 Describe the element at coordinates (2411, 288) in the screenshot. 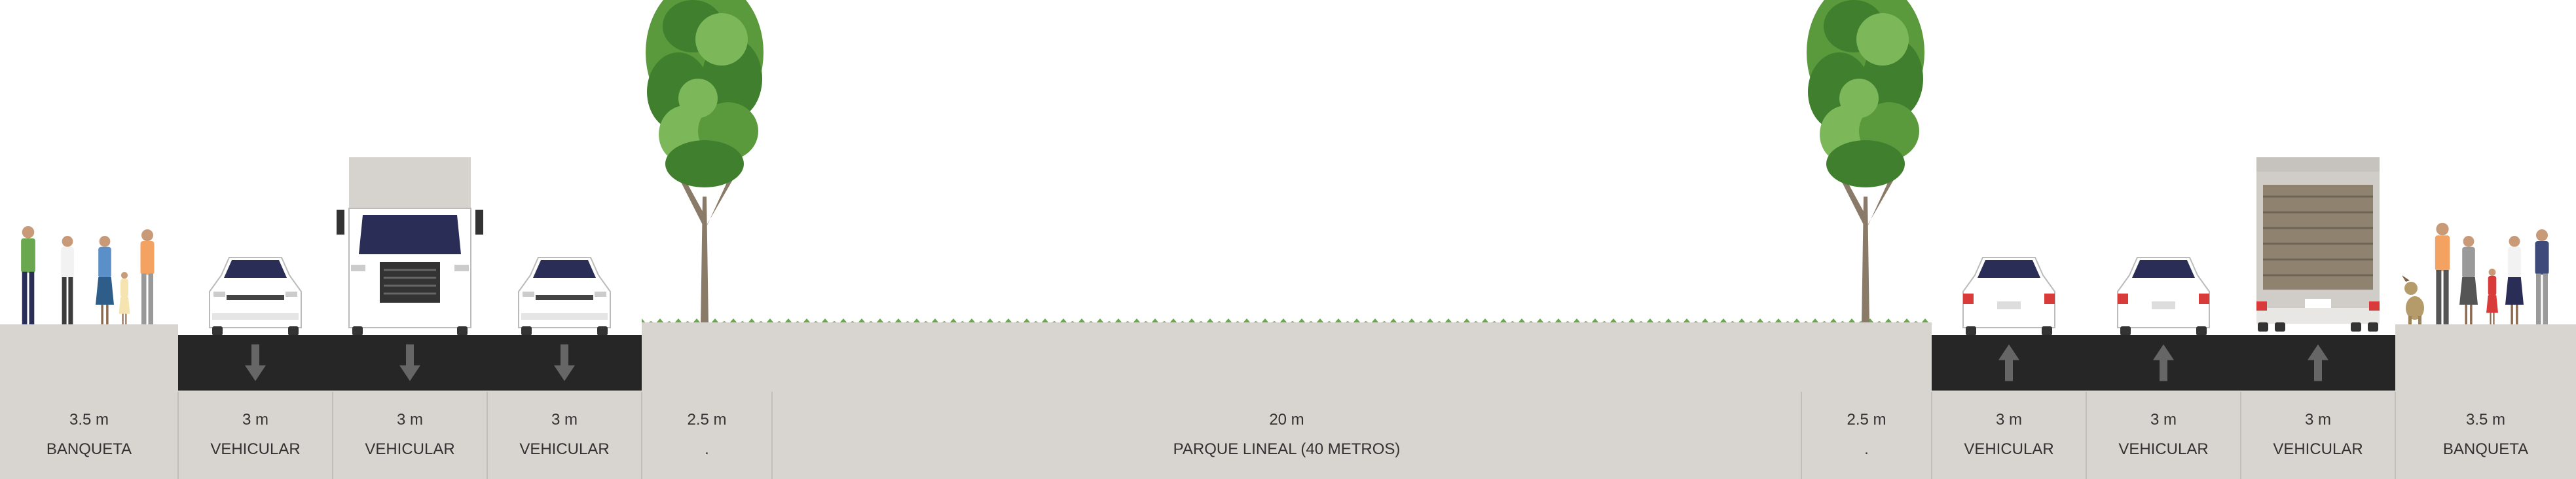

I see `dog-head` at that location.